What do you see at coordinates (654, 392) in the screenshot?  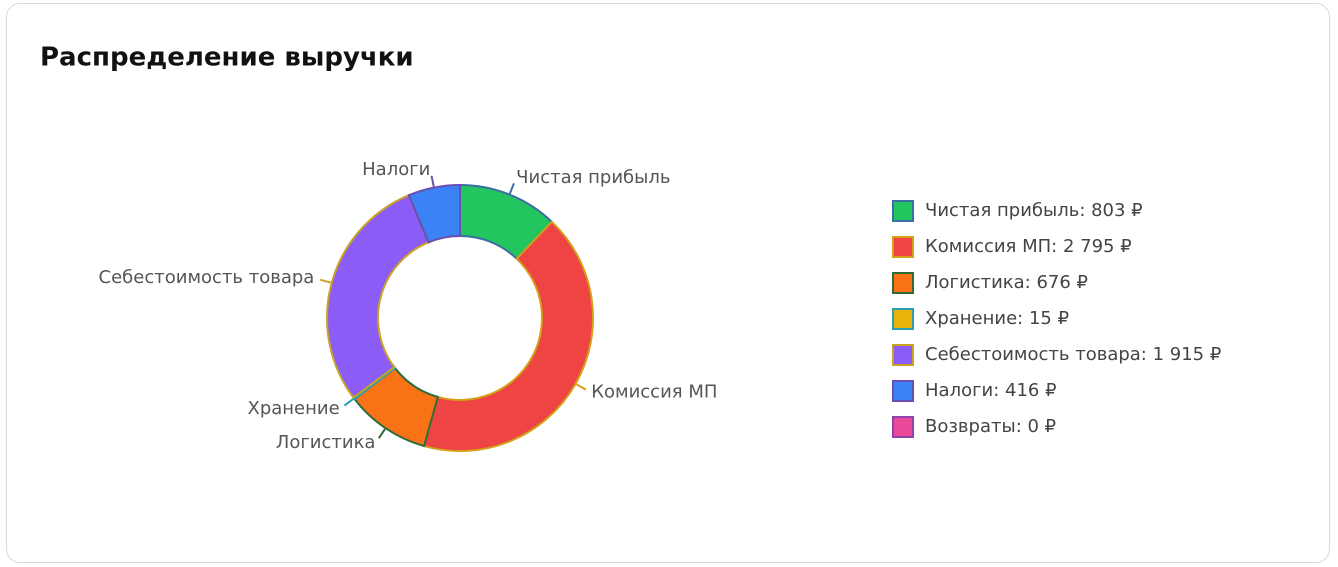 I see `slice-label: Комиссия МП` at bounding box center [654, 392].